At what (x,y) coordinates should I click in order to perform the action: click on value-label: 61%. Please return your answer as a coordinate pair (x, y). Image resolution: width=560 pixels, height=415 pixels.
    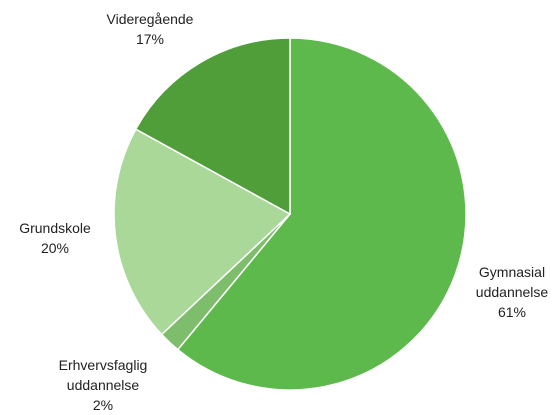
    Looking at the image, I should click on (512, 312).